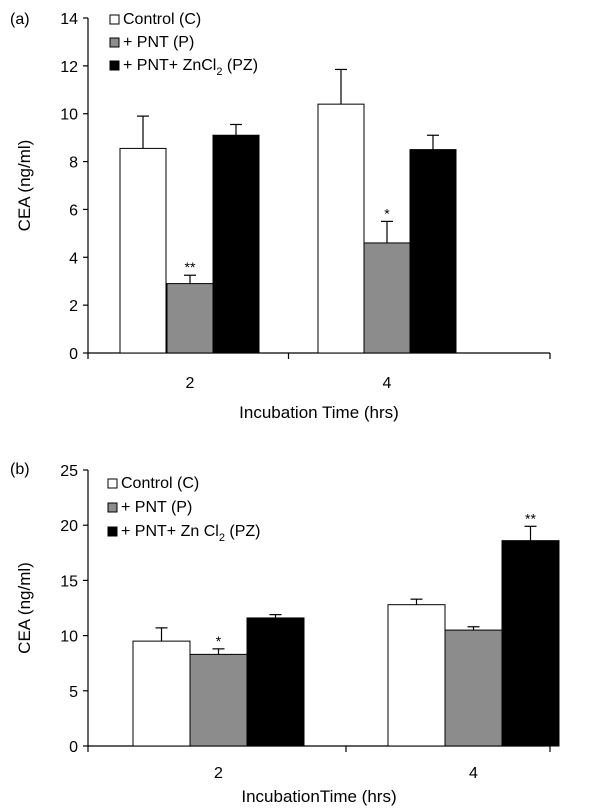 The height and width of the screenshot is (809, 592). I want to click on legend-label: + PNT+ ZnCl2 (PZ), so click(190, 67).